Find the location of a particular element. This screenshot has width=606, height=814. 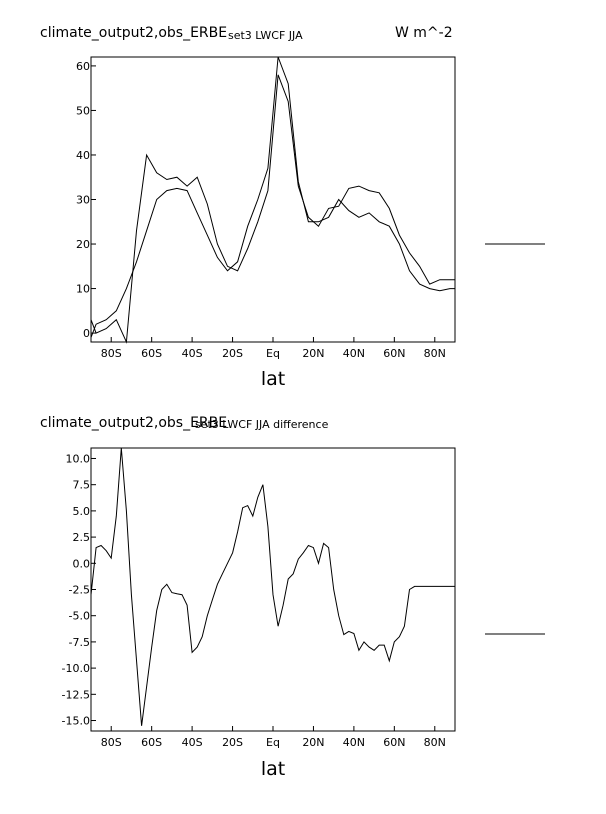

chart2-x-tick-label: 20S is located at coordinates (232, 742).